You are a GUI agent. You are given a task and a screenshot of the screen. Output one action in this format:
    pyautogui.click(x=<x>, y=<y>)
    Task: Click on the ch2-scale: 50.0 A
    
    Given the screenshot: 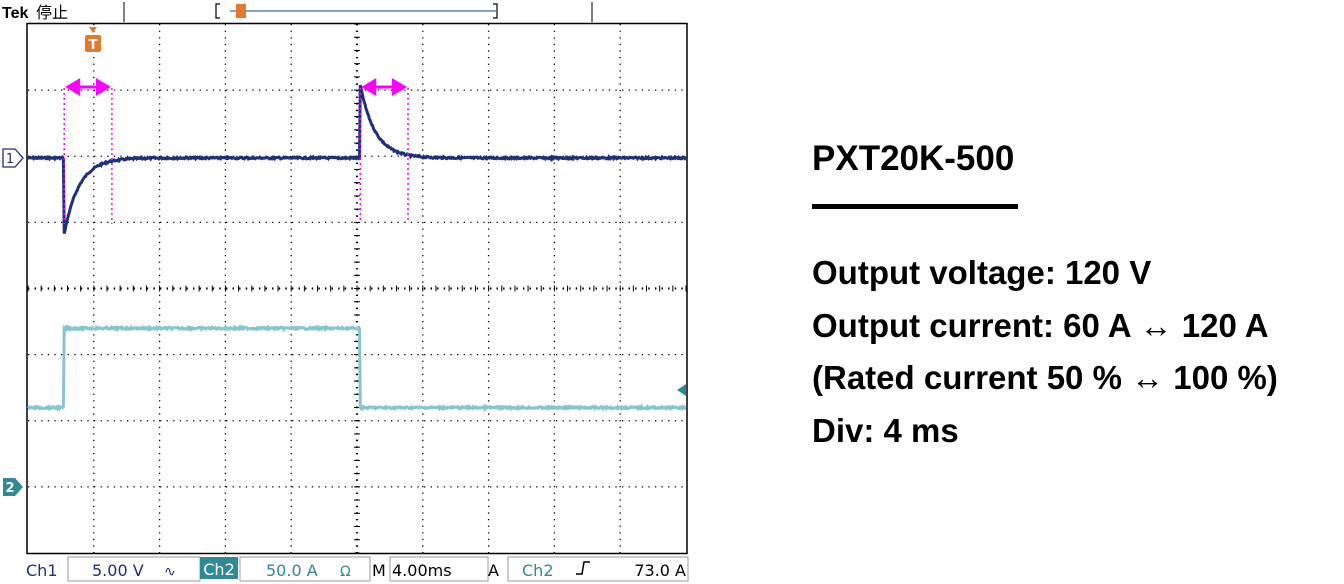 What is the action you would take?
    pyautogui.click(x=292, y=570)
    